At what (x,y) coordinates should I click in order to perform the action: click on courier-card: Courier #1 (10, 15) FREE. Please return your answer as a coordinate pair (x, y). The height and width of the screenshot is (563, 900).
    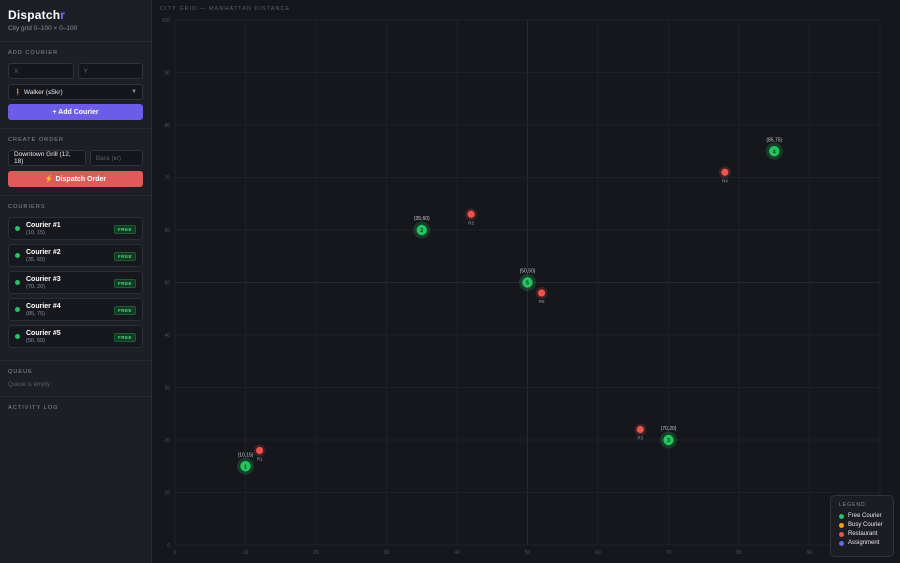
    Looking at the image, I should click on (75, 228).